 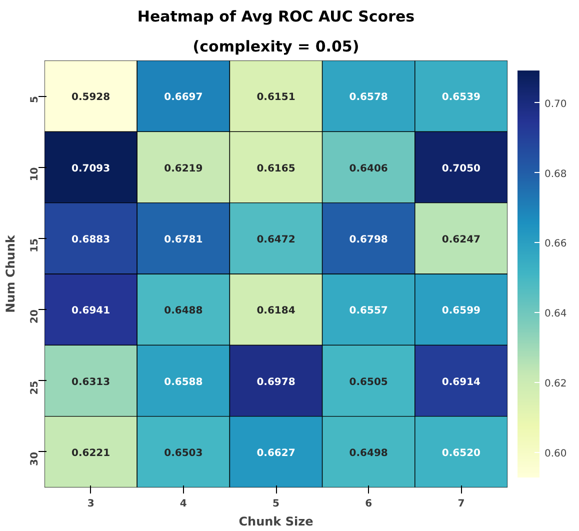 What do you see at coordinates (461, 382) in the screenshot?
I see `data-label: 0.6914` at bounding box center [461, 382].